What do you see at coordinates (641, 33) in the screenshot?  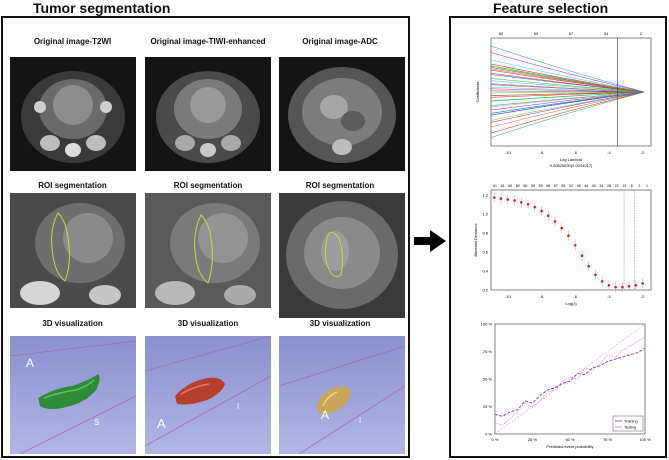 I see `top-tick-label: 2` at bounding box center [641, 33].